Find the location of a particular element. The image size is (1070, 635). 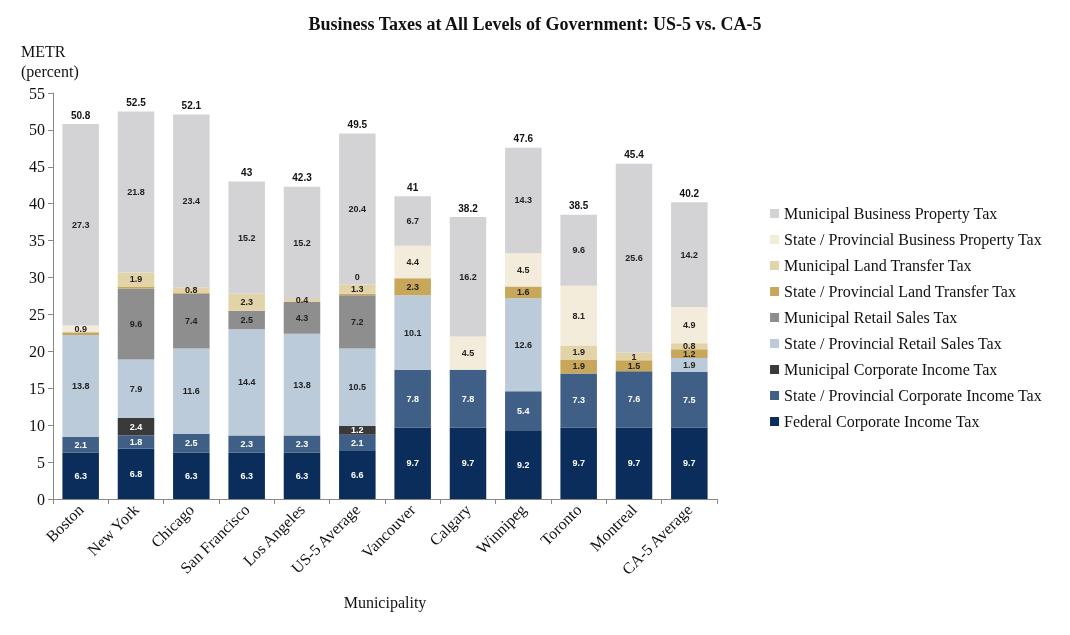

data-label: 6.8 is located at coordinates (136, 473).